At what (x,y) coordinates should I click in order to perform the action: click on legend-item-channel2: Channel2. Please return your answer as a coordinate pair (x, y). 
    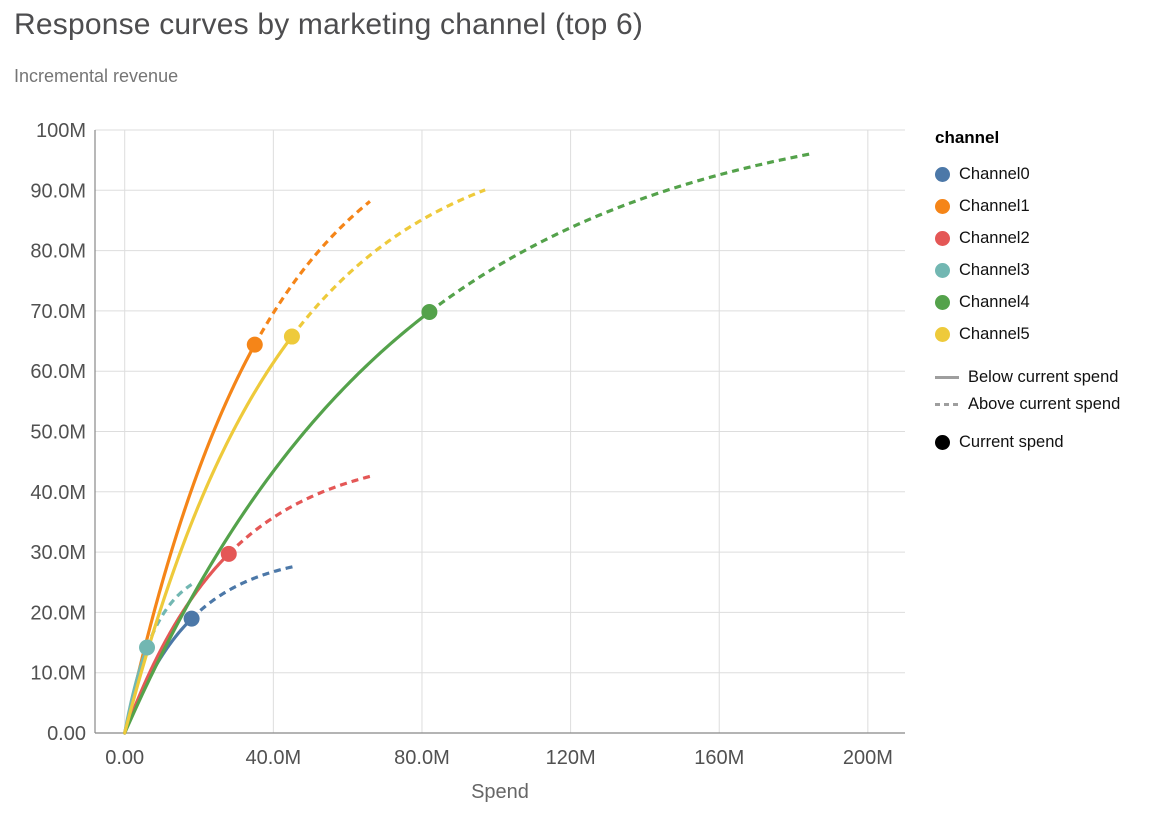
    Looking at the image, I should click on (1047, 238).